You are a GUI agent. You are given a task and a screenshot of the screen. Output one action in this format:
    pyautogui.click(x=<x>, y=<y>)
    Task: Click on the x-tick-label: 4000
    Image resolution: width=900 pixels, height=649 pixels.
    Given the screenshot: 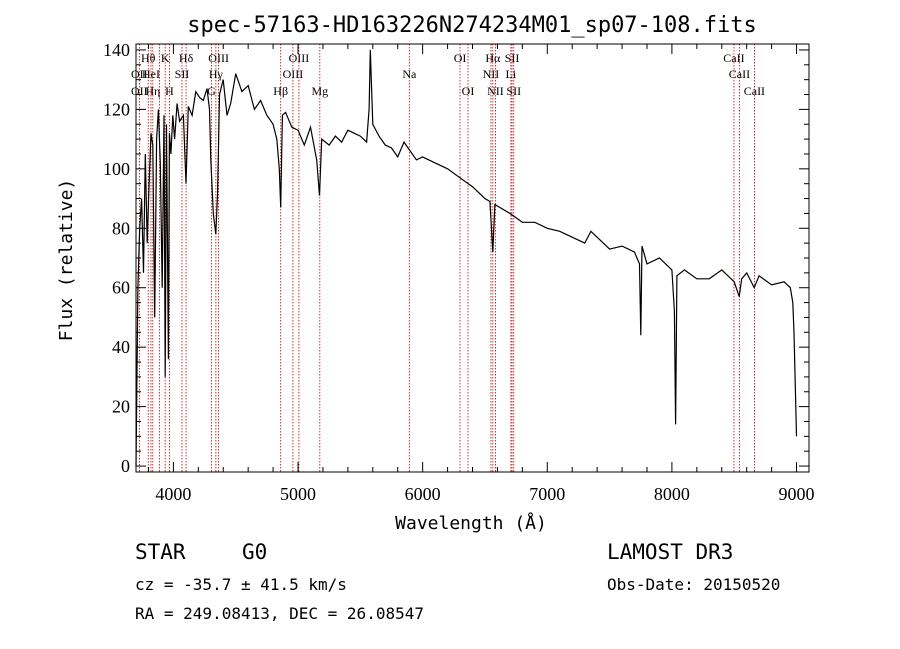 What is the action you would take?
    pyautogui.click(x=173, y=494)
    